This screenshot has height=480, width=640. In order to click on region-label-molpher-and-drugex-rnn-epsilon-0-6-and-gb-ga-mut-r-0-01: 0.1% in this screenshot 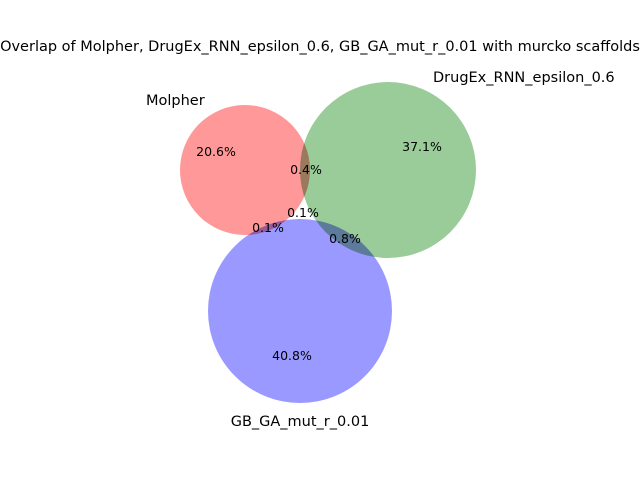, I will do `click(303, 212)`.